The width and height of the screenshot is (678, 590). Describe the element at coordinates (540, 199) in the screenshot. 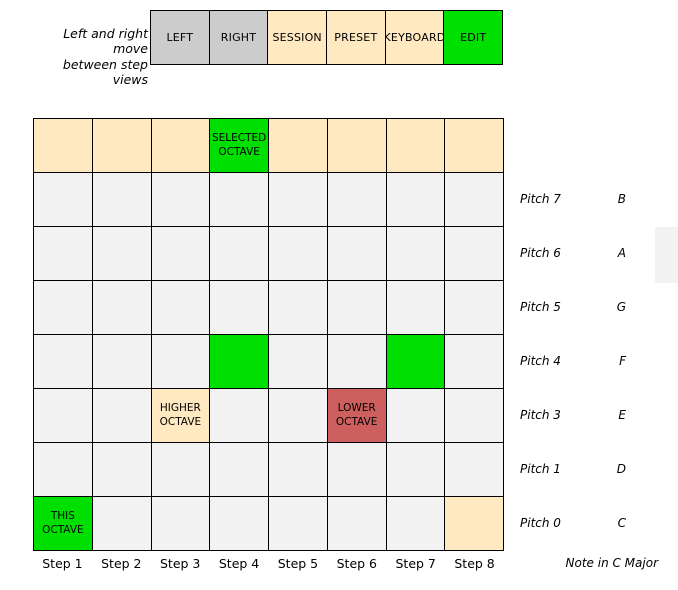

I see `pitch-label: Pitch 7` at that location.